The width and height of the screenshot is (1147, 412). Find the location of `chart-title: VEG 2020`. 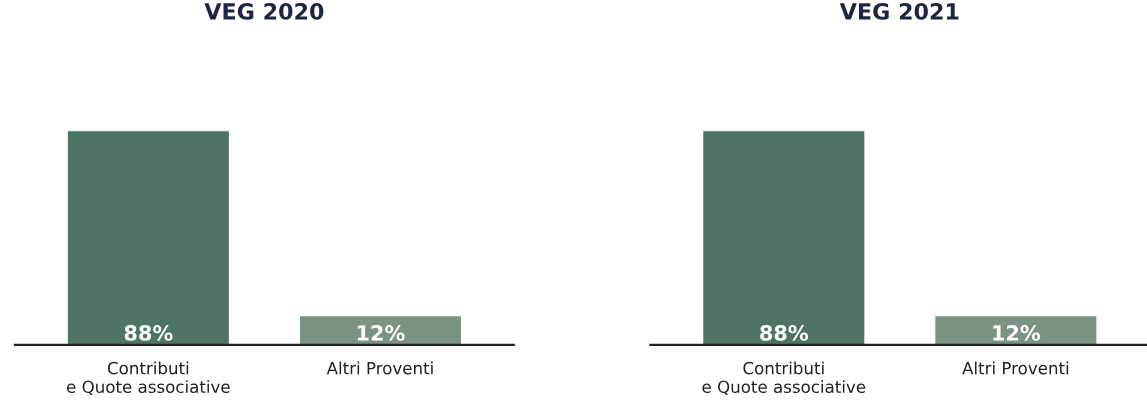

chart-title: VEG 2020 is located at coordinates (264, 11).